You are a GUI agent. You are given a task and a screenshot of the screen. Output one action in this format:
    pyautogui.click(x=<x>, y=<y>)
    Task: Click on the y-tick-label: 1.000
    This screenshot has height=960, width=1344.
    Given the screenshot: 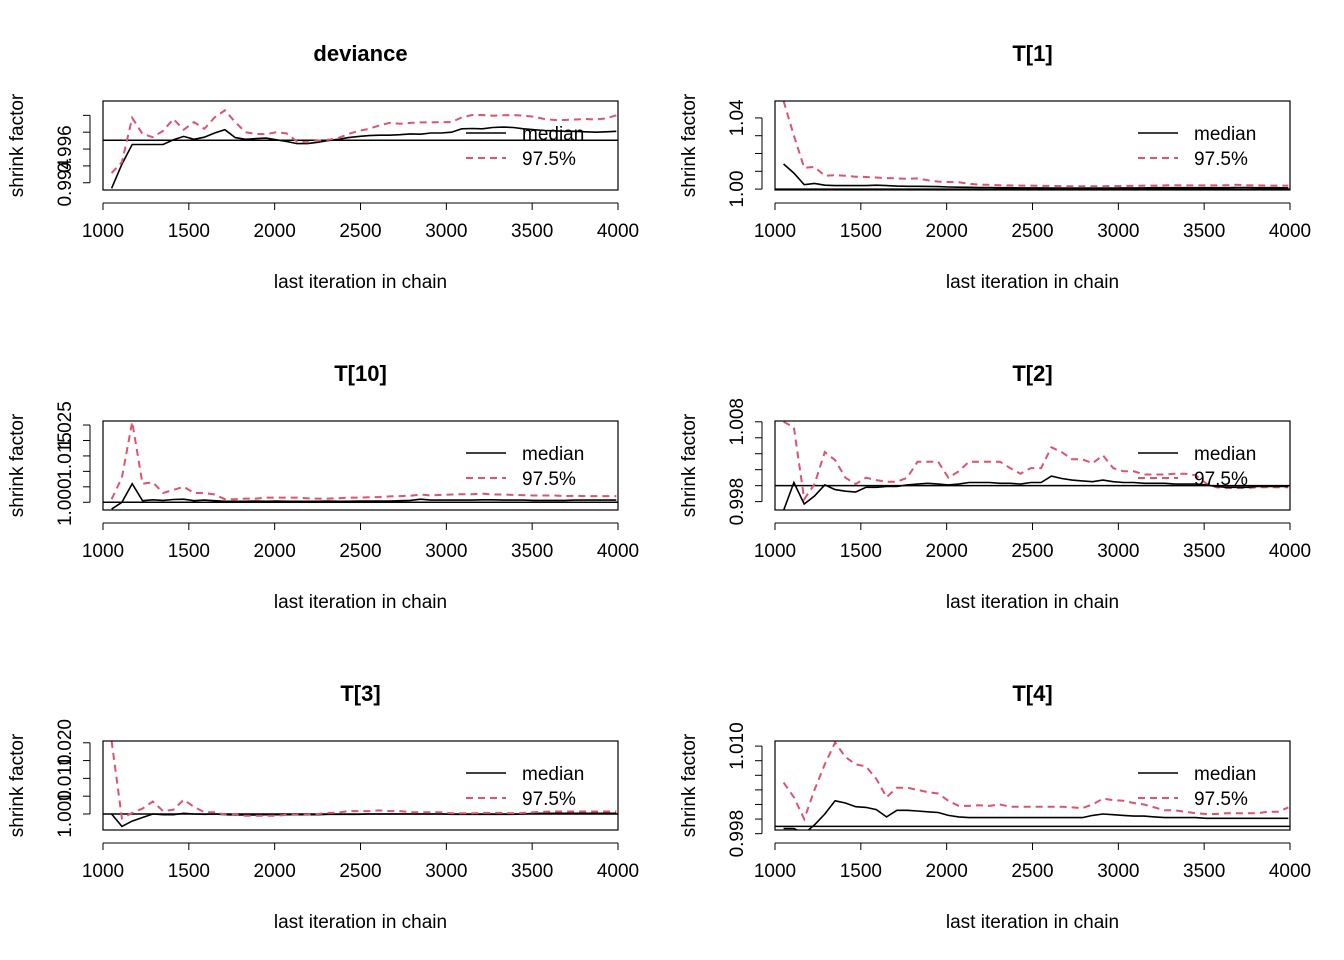 What is the action you would take?
    pyautogui.click(x=65, y=503)
    